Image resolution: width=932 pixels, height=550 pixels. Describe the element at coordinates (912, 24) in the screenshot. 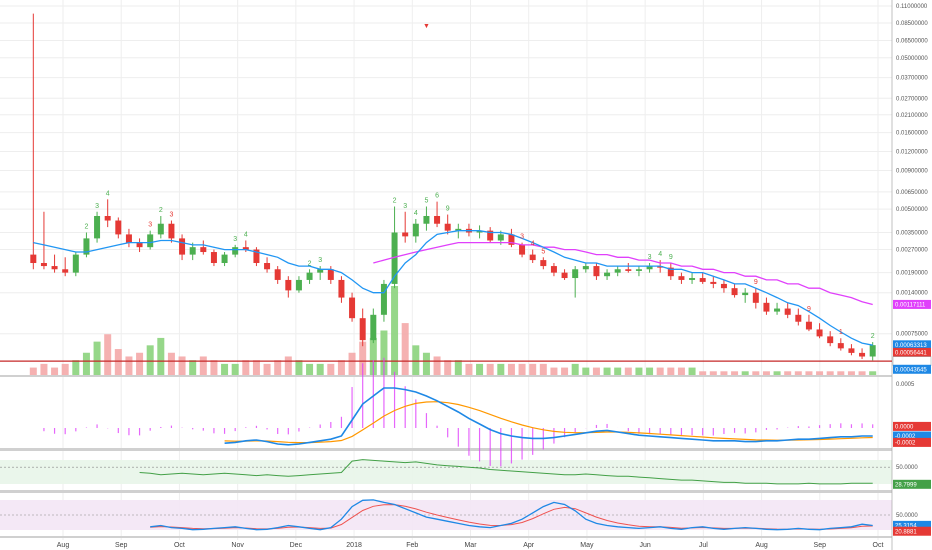

I see `price-tick-label: 0.08500000` at that location.